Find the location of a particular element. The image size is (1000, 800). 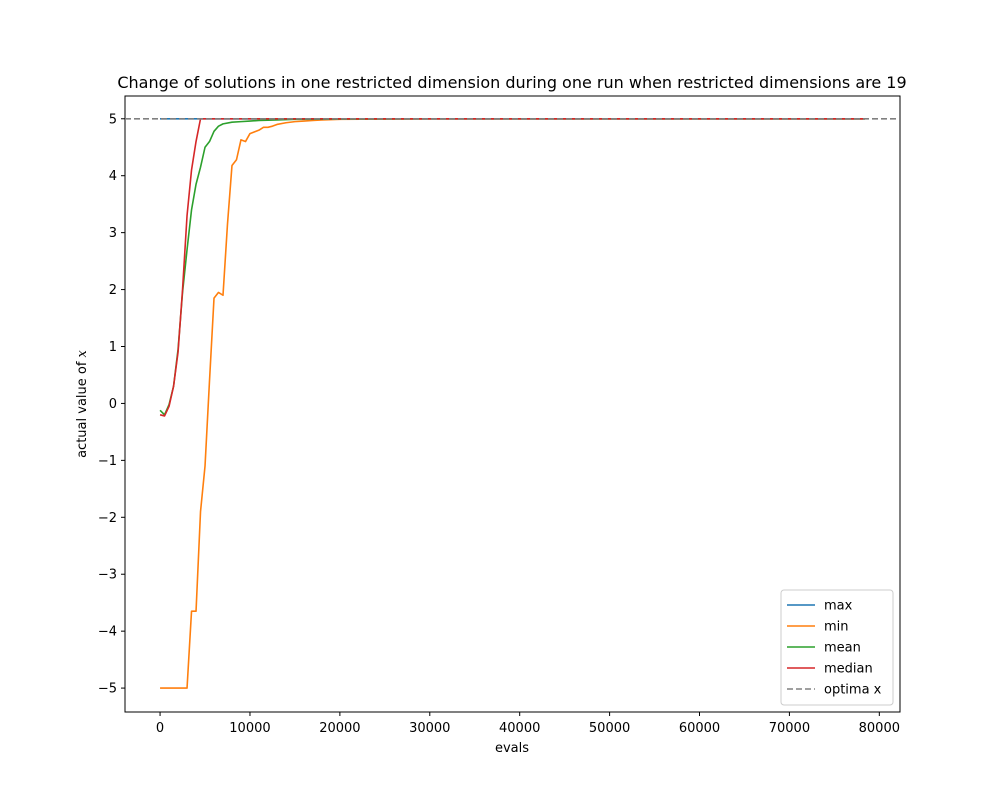

y-tick-label: 2 is located at coordinates (113, 290).